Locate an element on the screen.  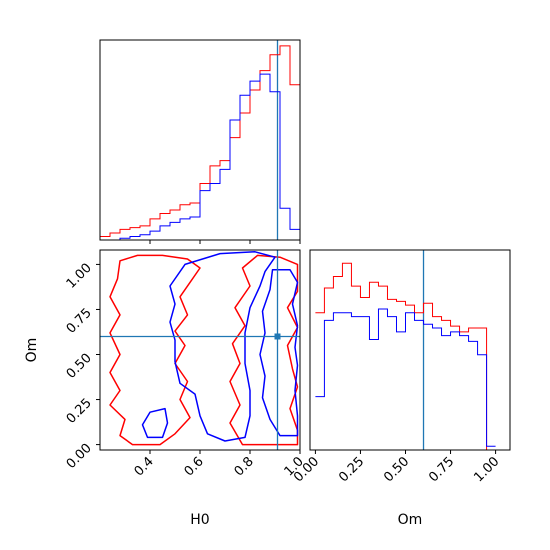
x-axis-label-om: Om is located at coordinates (410, 520).